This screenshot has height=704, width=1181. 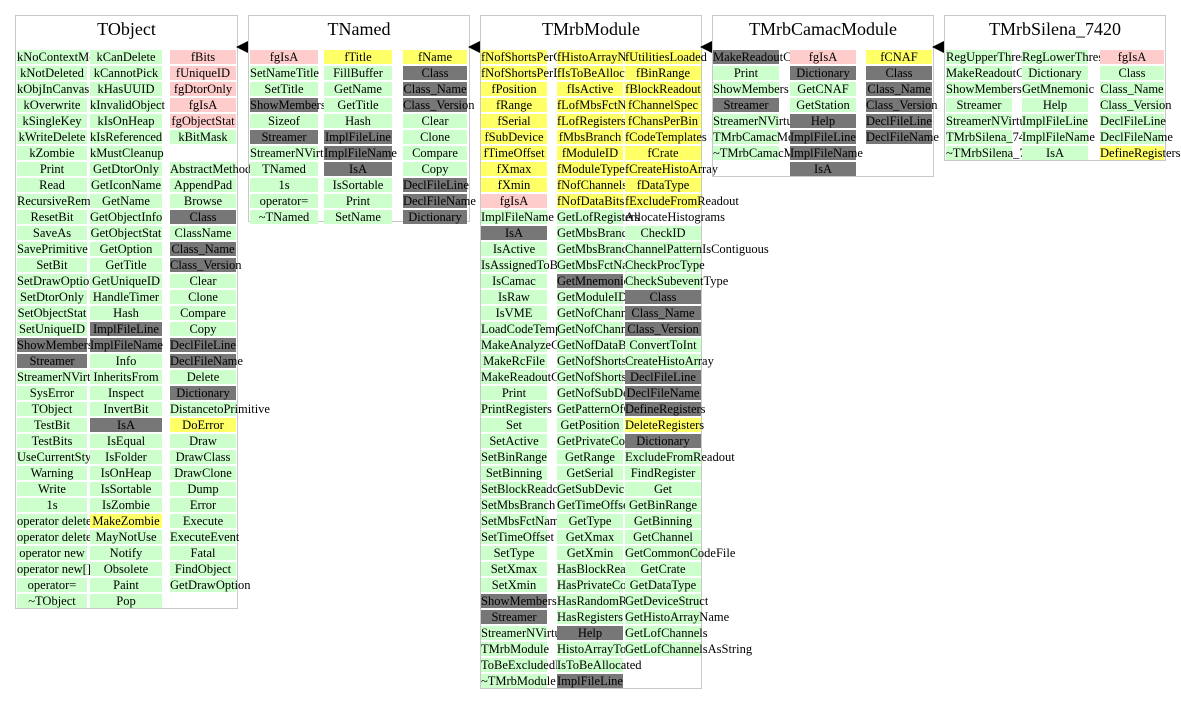 I want to click on member-getlofregisters: GetLofRegisters, so click(x=598, y=217).